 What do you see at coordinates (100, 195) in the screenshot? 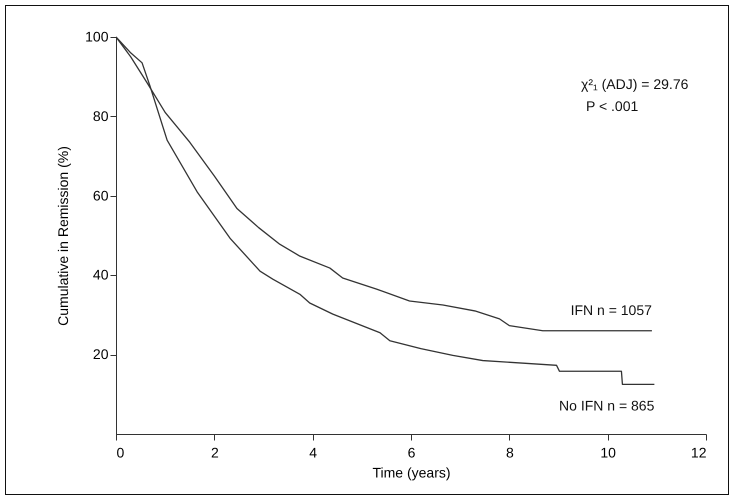
I see `y-tick-label: 60` at bounding box center [100, 195].